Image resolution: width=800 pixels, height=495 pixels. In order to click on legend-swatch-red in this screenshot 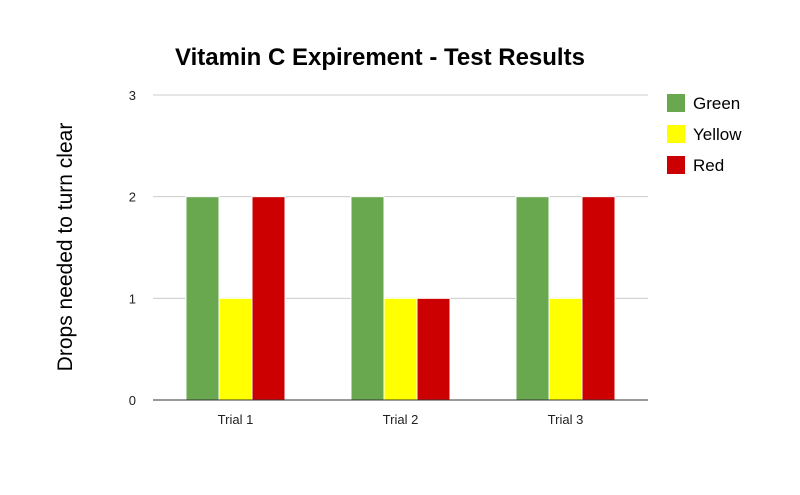, I will do `click(676, 165)`.